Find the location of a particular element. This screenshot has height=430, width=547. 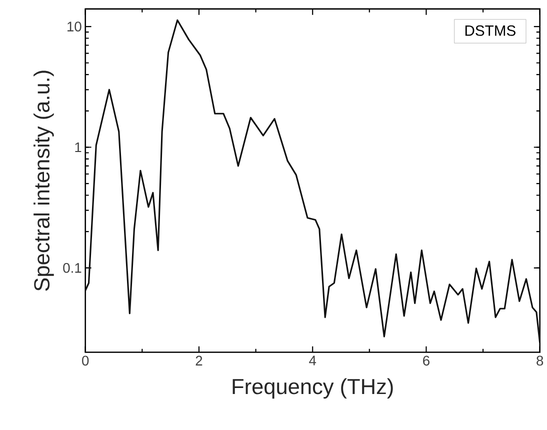

x-tick-label: 2 is located at coordinates (199, 361).